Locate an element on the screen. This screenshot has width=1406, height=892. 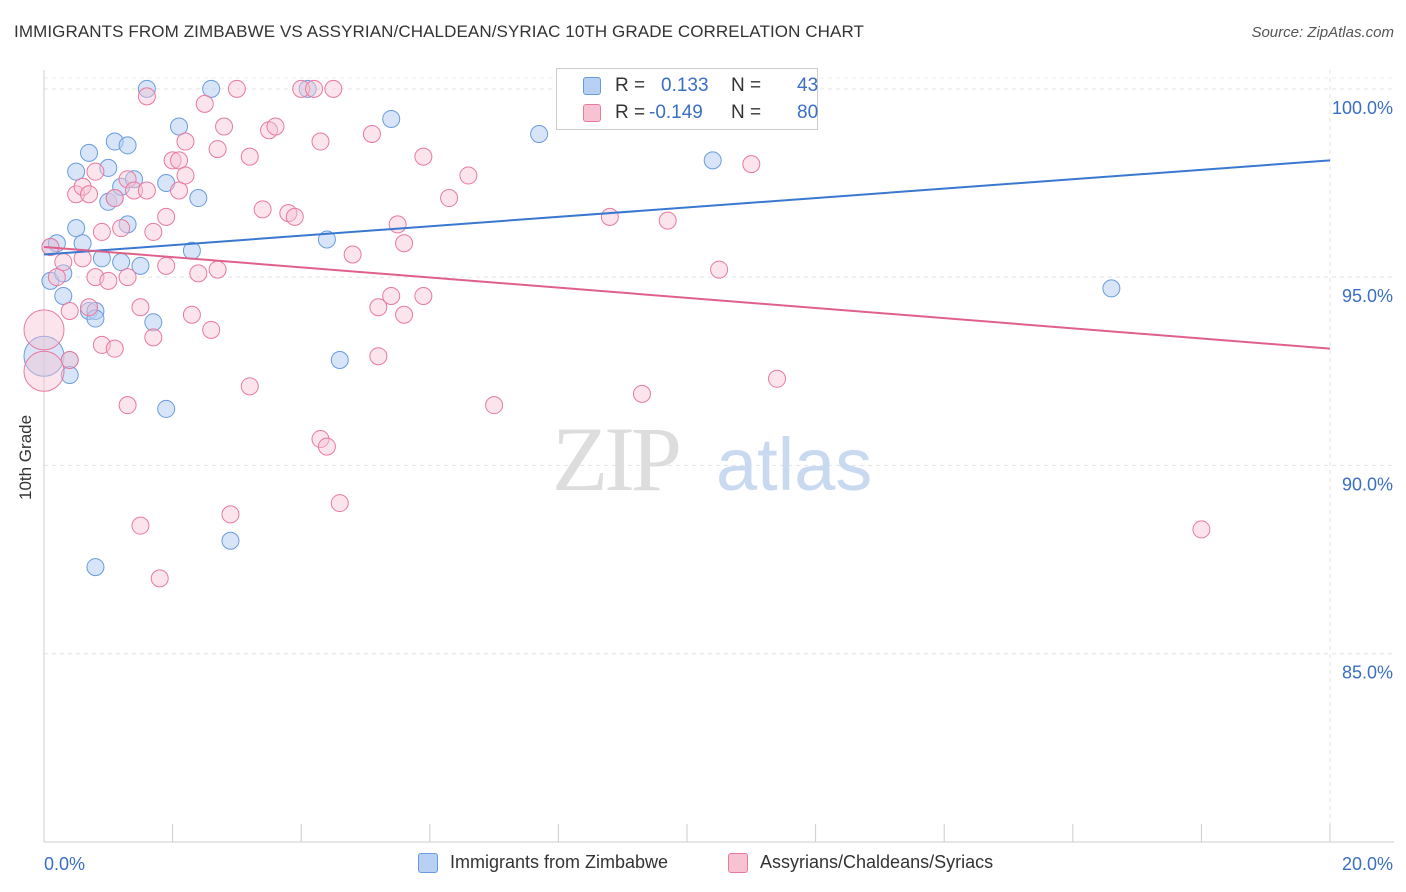
trend-line-assyrian is located at coordinates (687, 297).